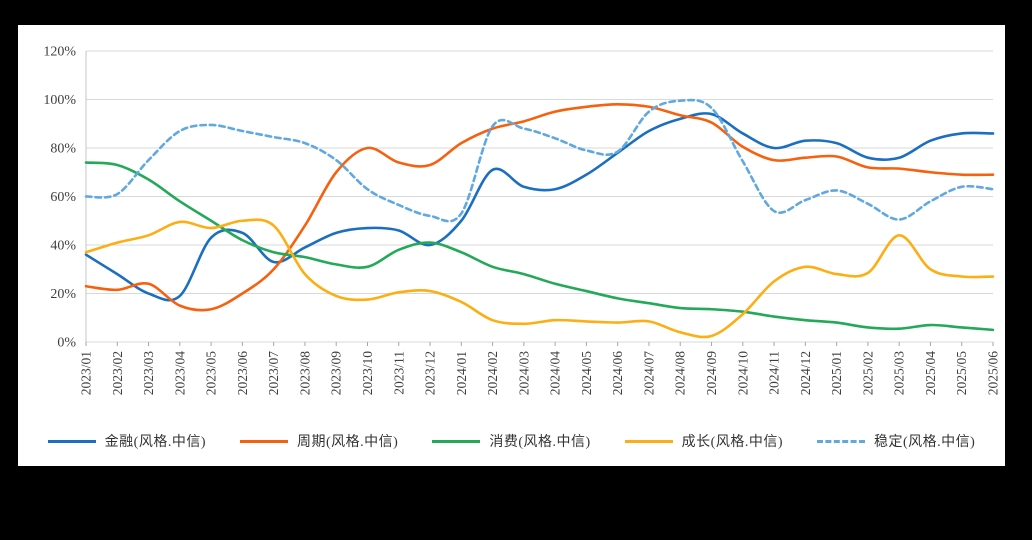  I want to click on legend-label: 消费(风格.中信), so click(540, 442).